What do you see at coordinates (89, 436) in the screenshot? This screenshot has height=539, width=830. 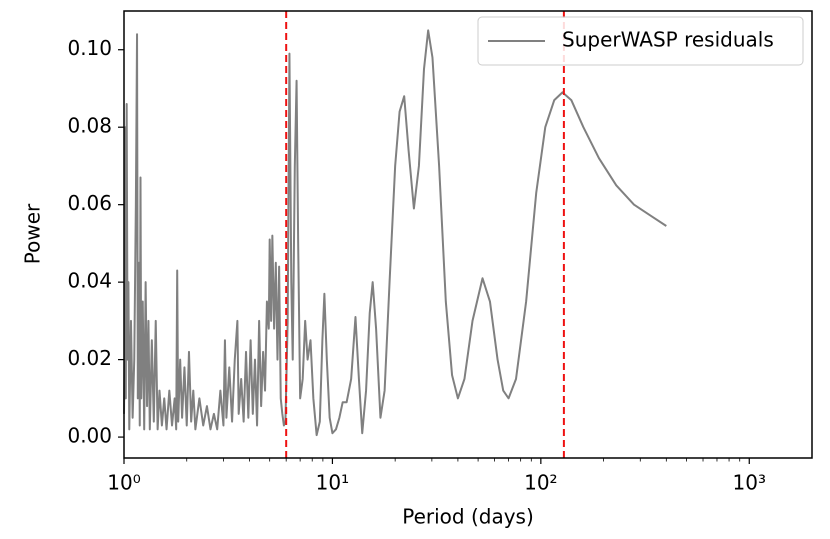 I see `y-tick-label: 0.00` at bounding box center [89, 436].